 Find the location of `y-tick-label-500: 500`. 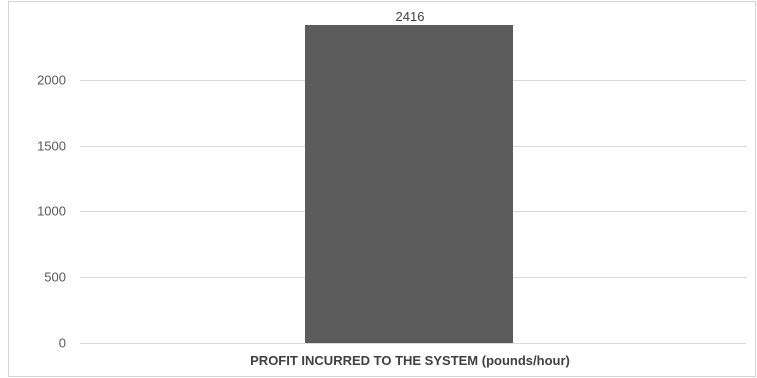

y-tick-label-500: 500 is located at coordinates (55, 277).